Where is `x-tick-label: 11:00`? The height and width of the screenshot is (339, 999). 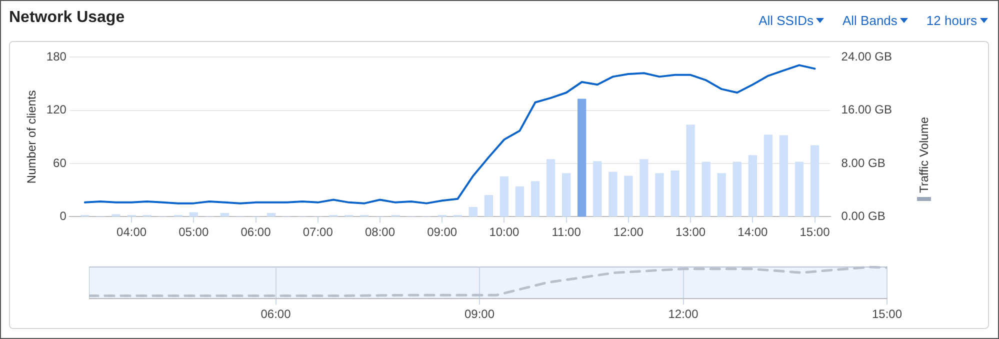
x-tick-label: 11:00 is located at coordinates (567, 232).